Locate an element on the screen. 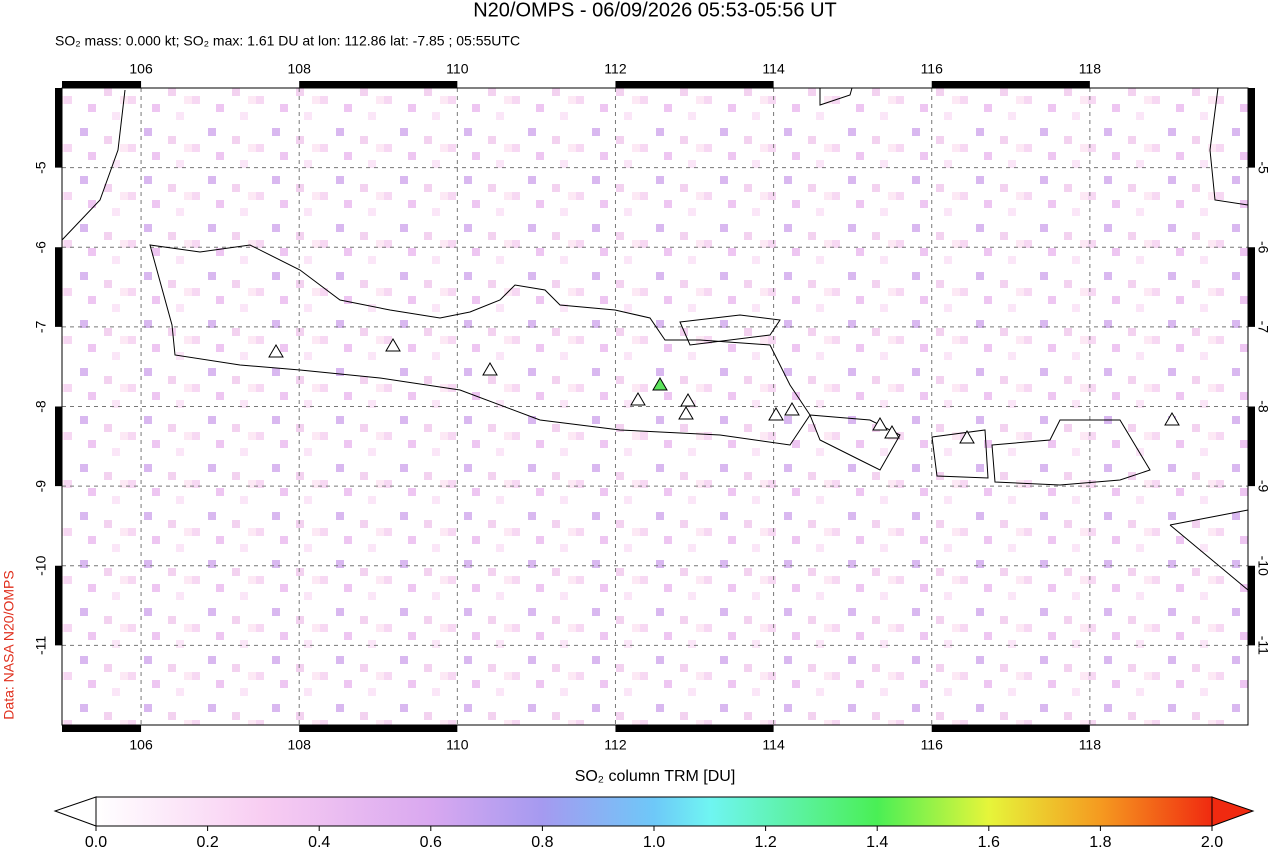 The image size is (1272, 853). colorbar-tick-label: 0.6 is located at coordinates (431, 842).